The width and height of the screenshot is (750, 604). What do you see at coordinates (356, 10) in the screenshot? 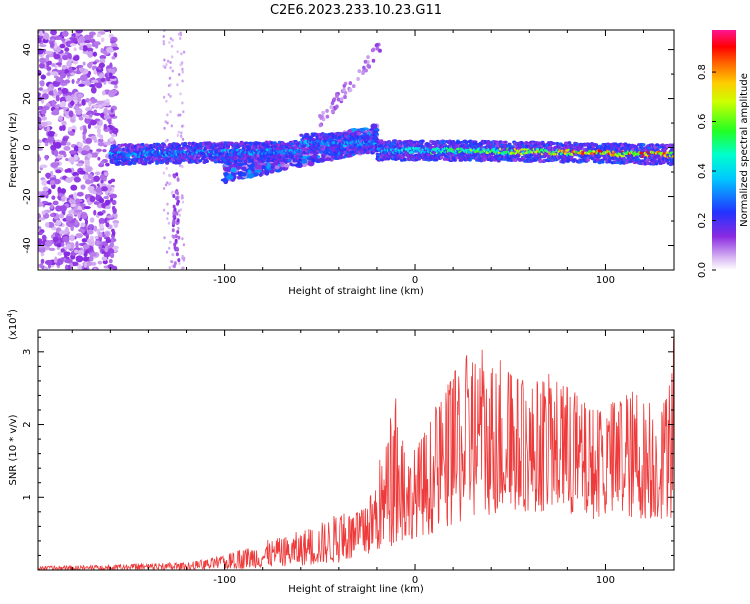
I see `chart-title: C2E6.2023.233.10.23.G11` at bounding box center [356, 10].